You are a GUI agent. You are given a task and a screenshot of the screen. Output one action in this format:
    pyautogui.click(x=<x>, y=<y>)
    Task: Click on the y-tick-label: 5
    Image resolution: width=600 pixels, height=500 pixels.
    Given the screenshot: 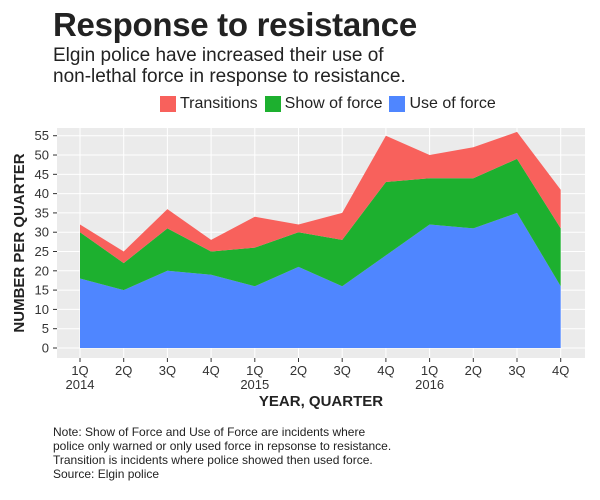 What is the action you would take?
    pyautogui.click(x=45, y=328)
    